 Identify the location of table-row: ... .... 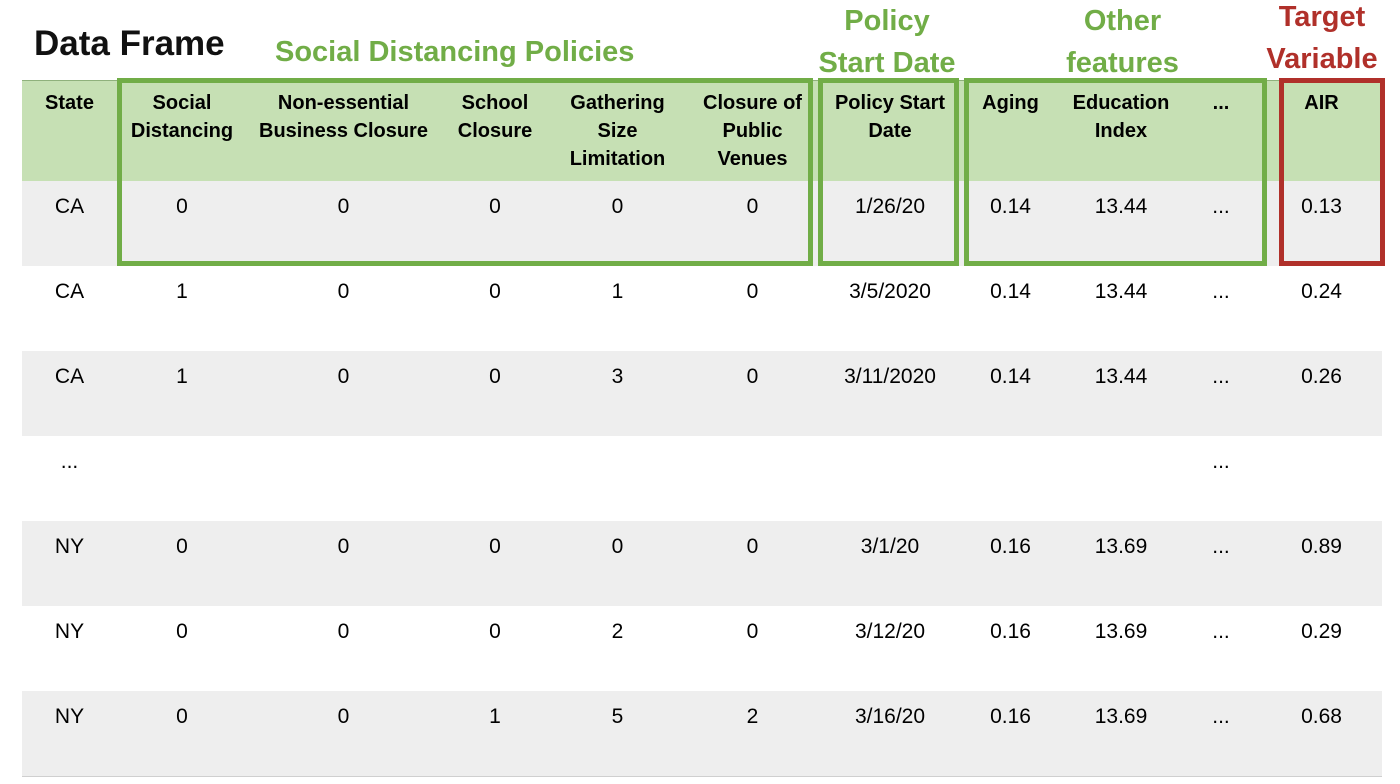
(702, 478).